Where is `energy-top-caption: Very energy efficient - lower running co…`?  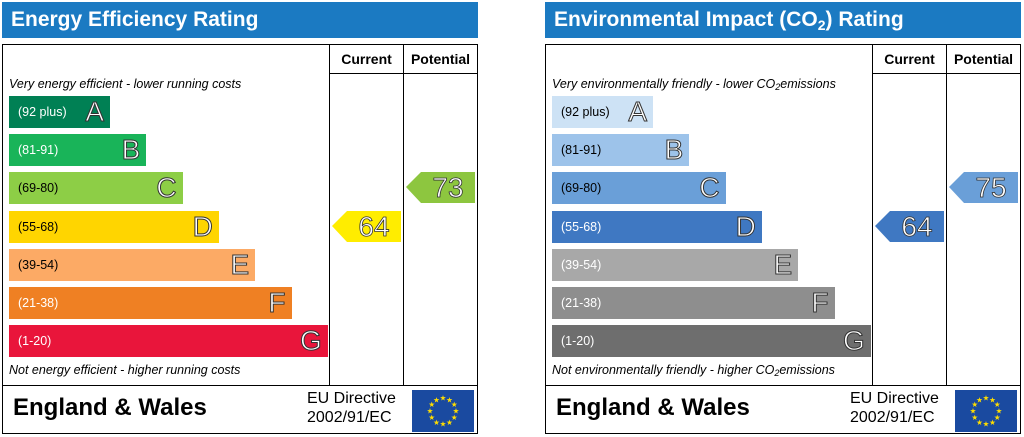
energy-top-caption: Very energy efficient - lower running co… is located at coordinates (125, 84).